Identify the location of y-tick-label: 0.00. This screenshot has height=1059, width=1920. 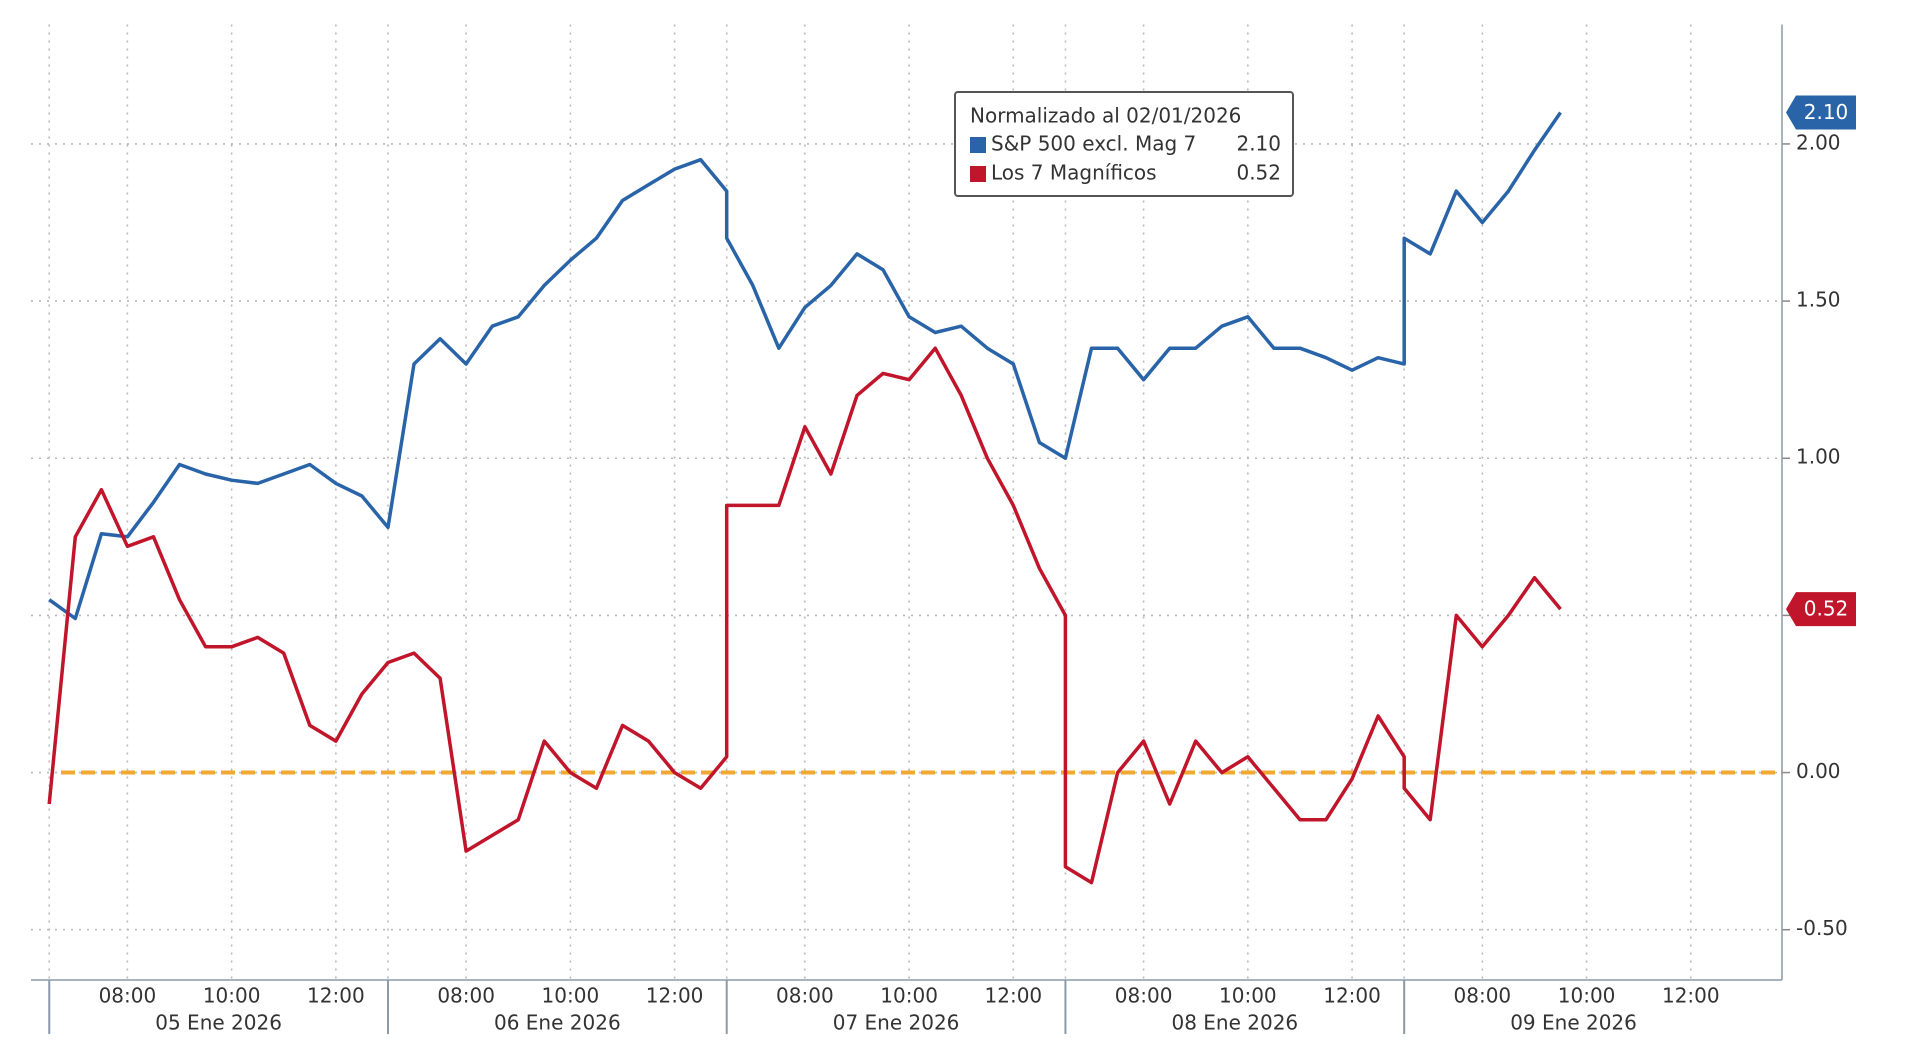
(1818, 771).